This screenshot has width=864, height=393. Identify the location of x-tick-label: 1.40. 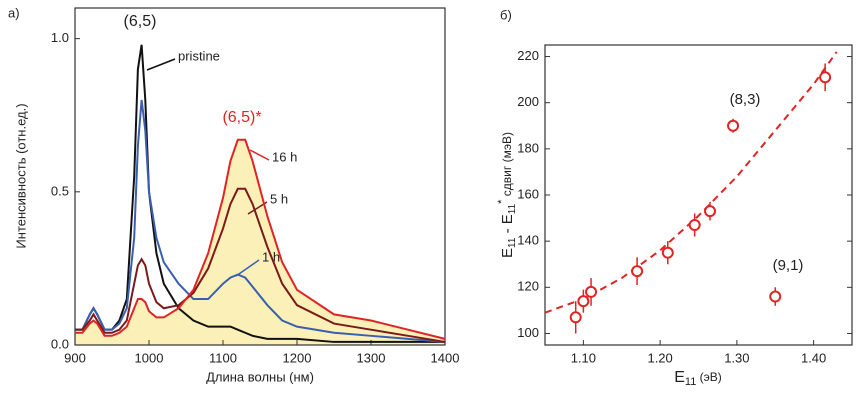
(813, 357).